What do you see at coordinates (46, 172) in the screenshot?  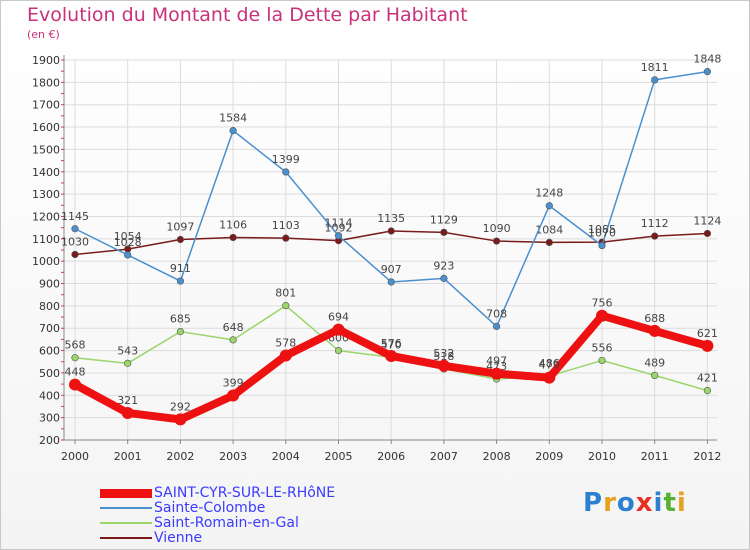 I see `y-tick-label: 1400` at bounding box center [46, 172].